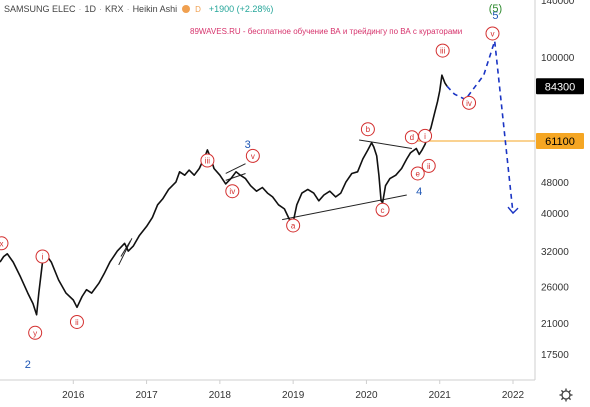 Image resolution: width=590 pixels, height=407 pixels. I want to click on price-change: +1900 (+2.28%), so click(241, 9).